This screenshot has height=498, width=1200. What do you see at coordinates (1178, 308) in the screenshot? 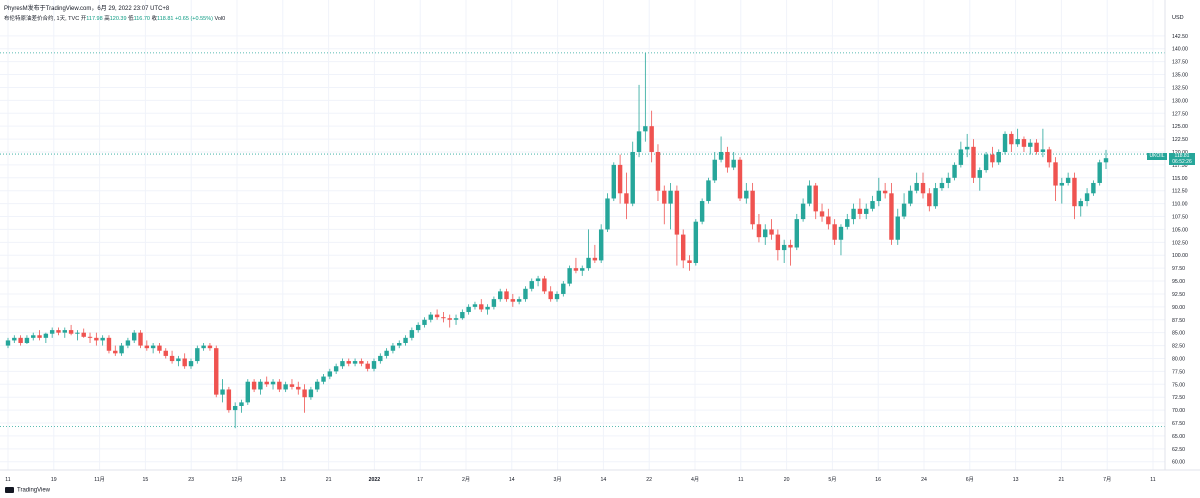
I see `price-tick-label: 90.00` at bounding box center [1178, 308].